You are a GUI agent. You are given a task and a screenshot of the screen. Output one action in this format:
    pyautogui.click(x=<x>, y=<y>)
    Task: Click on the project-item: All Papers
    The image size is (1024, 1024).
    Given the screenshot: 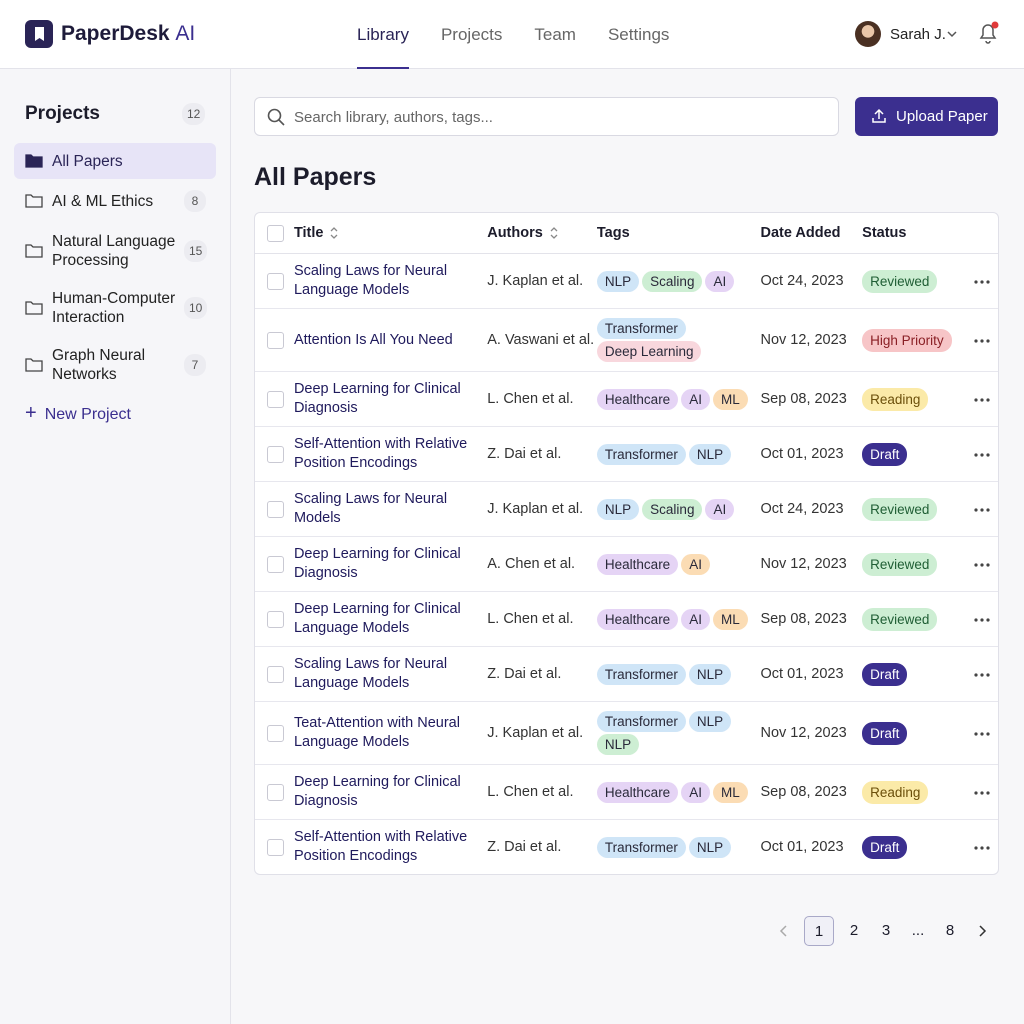 What is the action you would take?
    pyautogui.click(x=115, y=161)
    